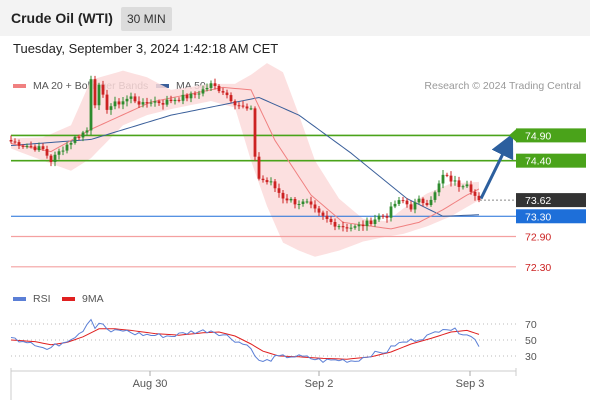 The image size is (590, 400). I want to click on x-tick-label: Aug 30, so click(150, 384).